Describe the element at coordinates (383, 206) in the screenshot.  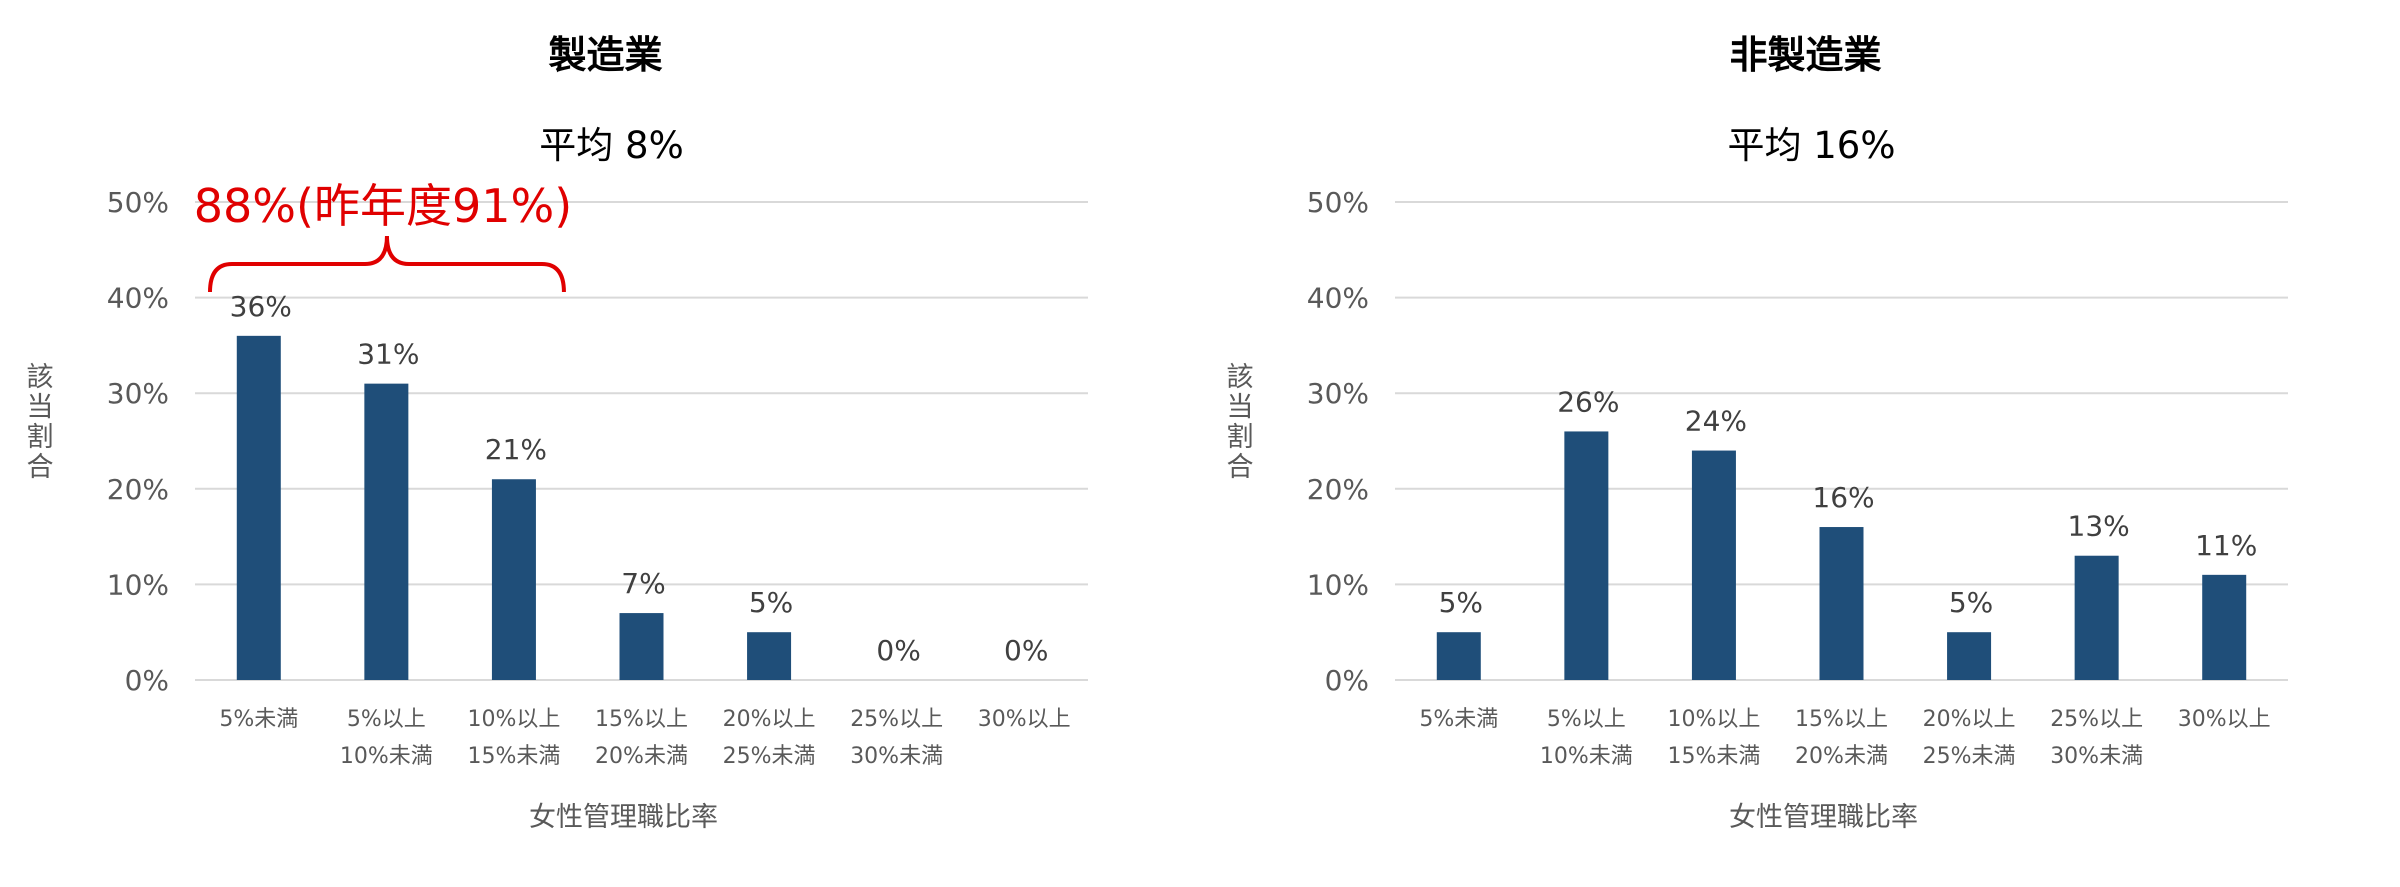
I see `annotation-text: 88%(昨年度91%)` at that location.